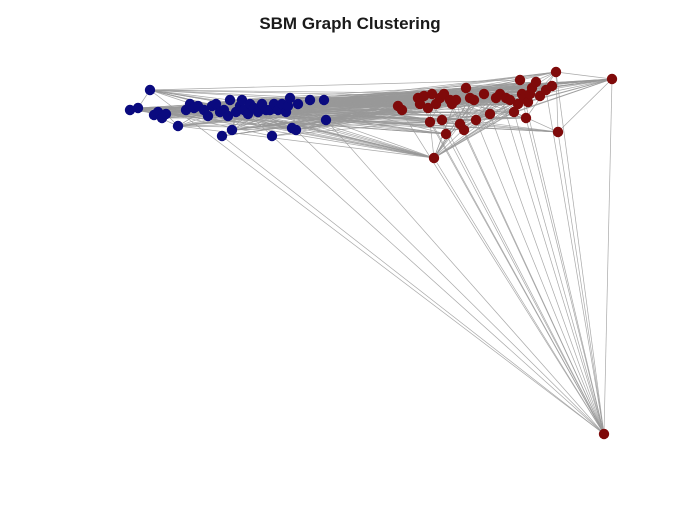  Describe the element at coordinates (350, 23) in the screenshot. I see `chart-title: SBM Graph Clustering` at that location.